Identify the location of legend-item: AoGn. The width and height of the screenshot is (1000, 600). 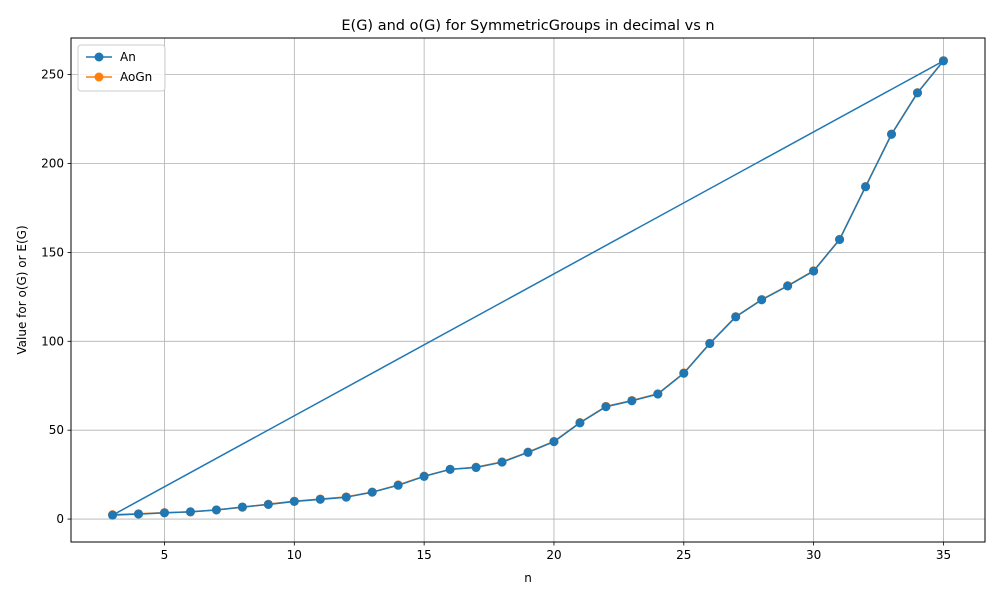
(119, 77).